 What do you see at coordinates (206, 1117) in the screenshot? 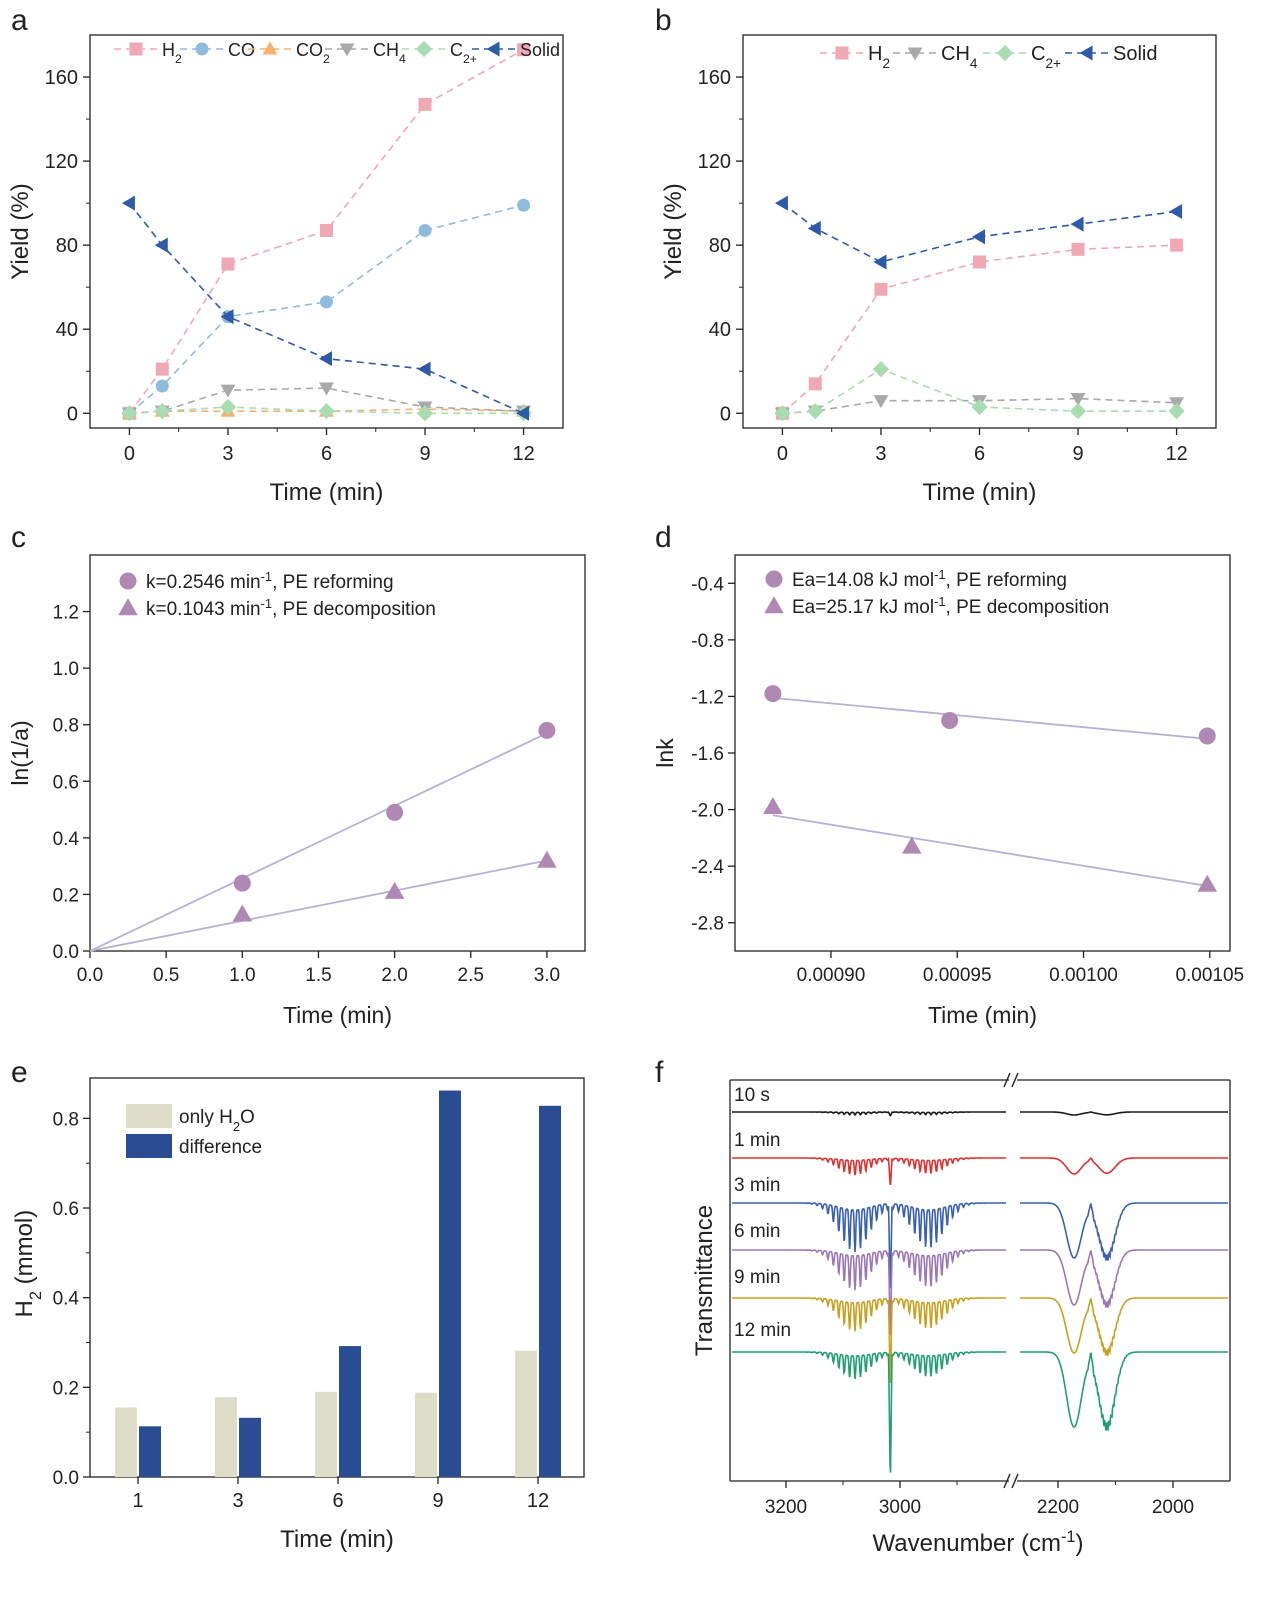
I see `label-part: only H` at bounding box center [206, 1117].